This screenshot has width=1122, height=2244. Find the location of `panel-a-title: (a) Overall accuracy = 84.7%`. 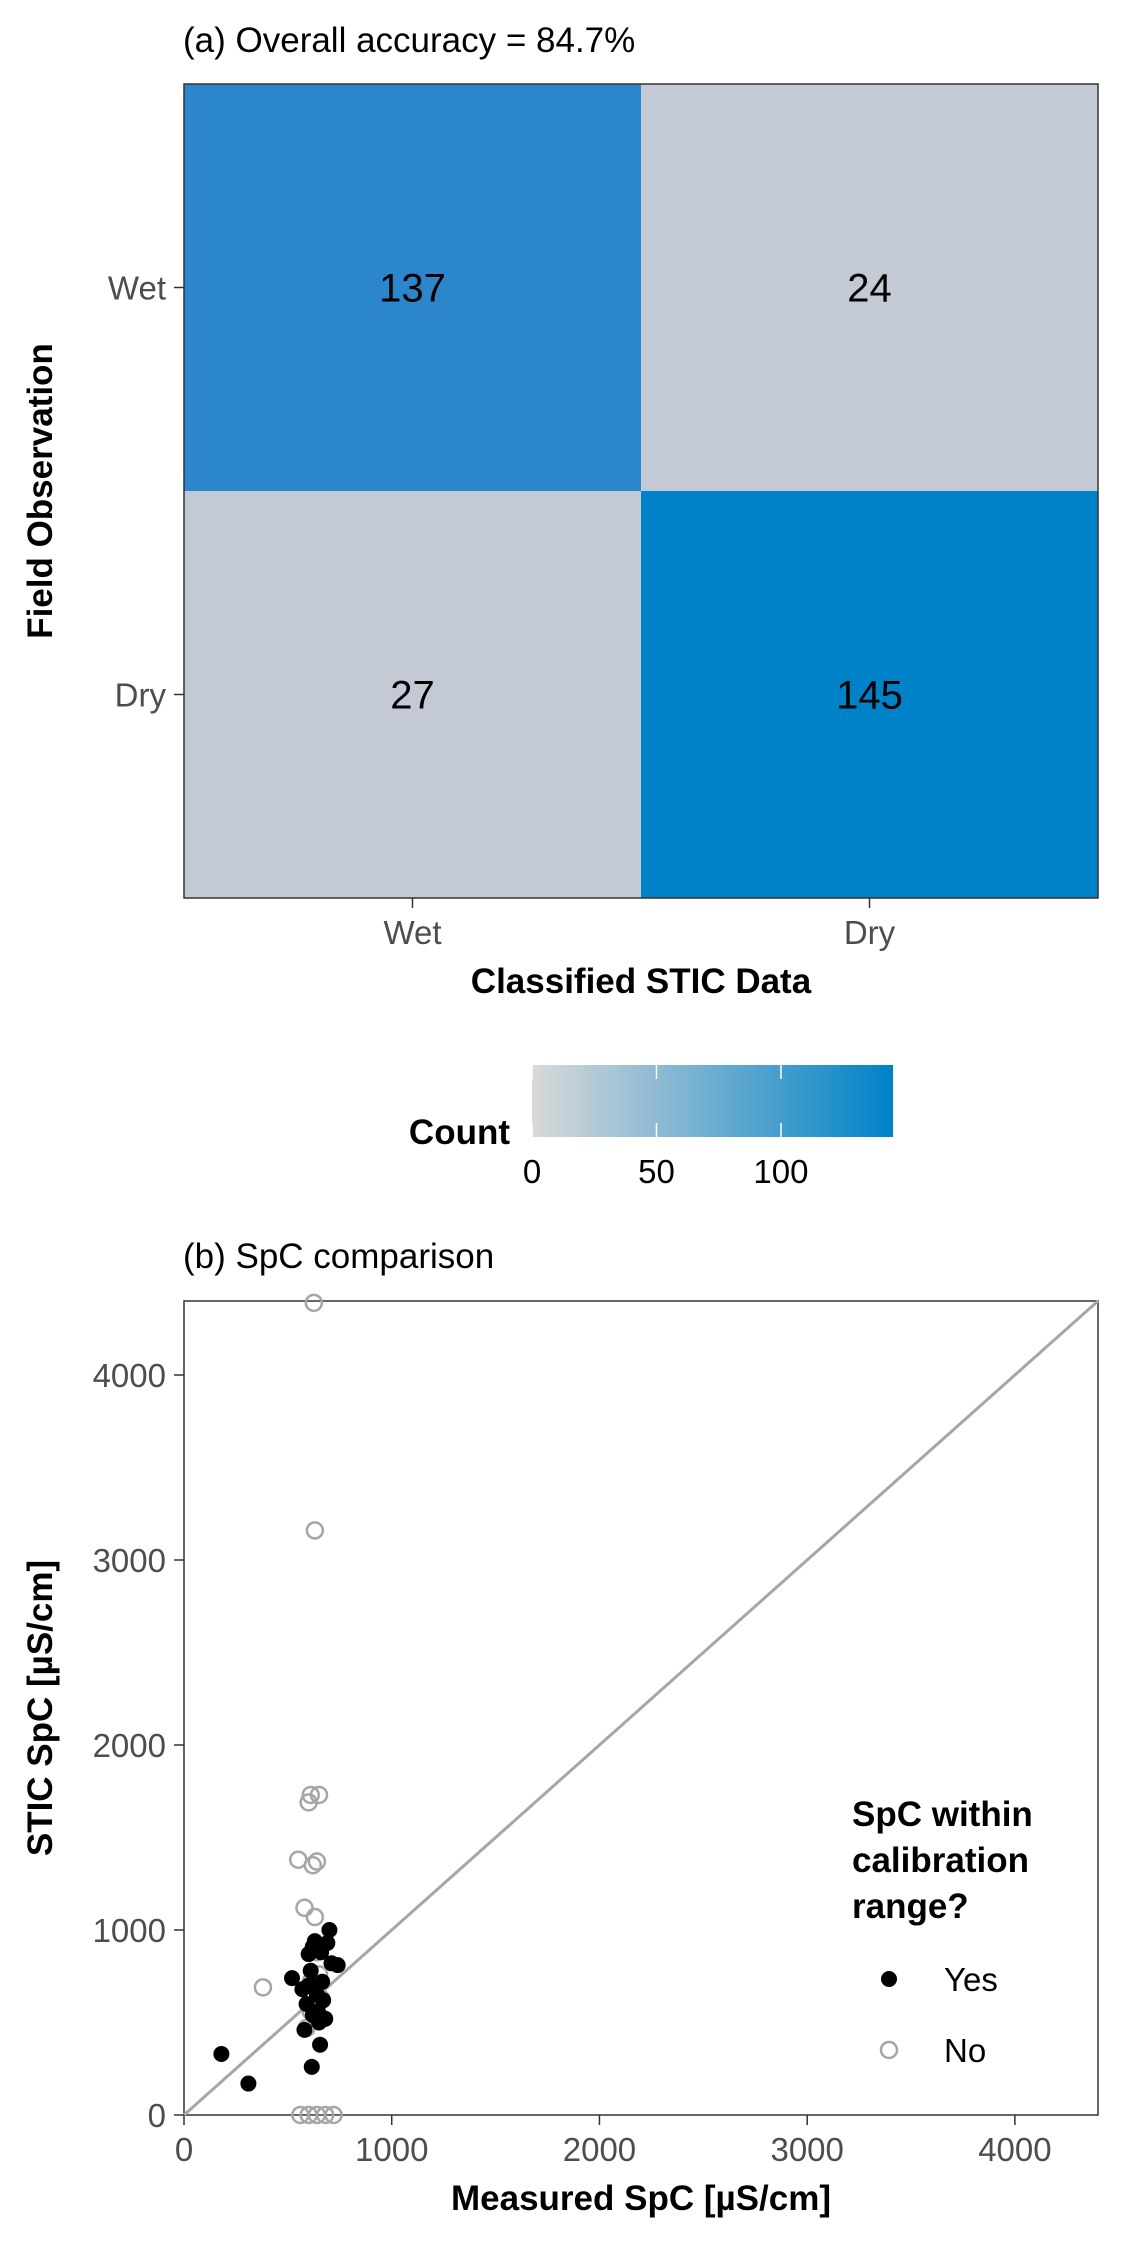

panel-a-title: (a) Overall accuracy = 84.7% is located at coordinates (409, 40).